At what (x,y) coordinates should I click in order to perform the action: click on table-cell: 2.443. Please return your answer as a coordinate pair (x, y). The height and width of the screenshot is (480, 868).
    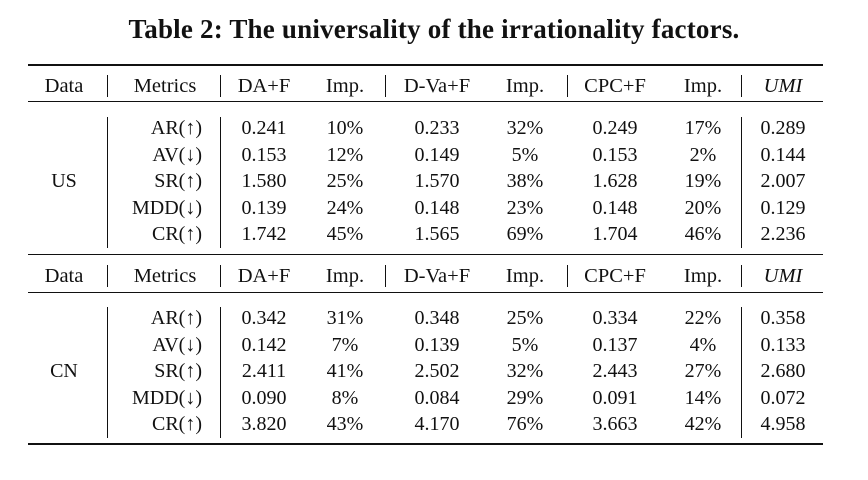
    Looking at the image, I should click on (615, 371).